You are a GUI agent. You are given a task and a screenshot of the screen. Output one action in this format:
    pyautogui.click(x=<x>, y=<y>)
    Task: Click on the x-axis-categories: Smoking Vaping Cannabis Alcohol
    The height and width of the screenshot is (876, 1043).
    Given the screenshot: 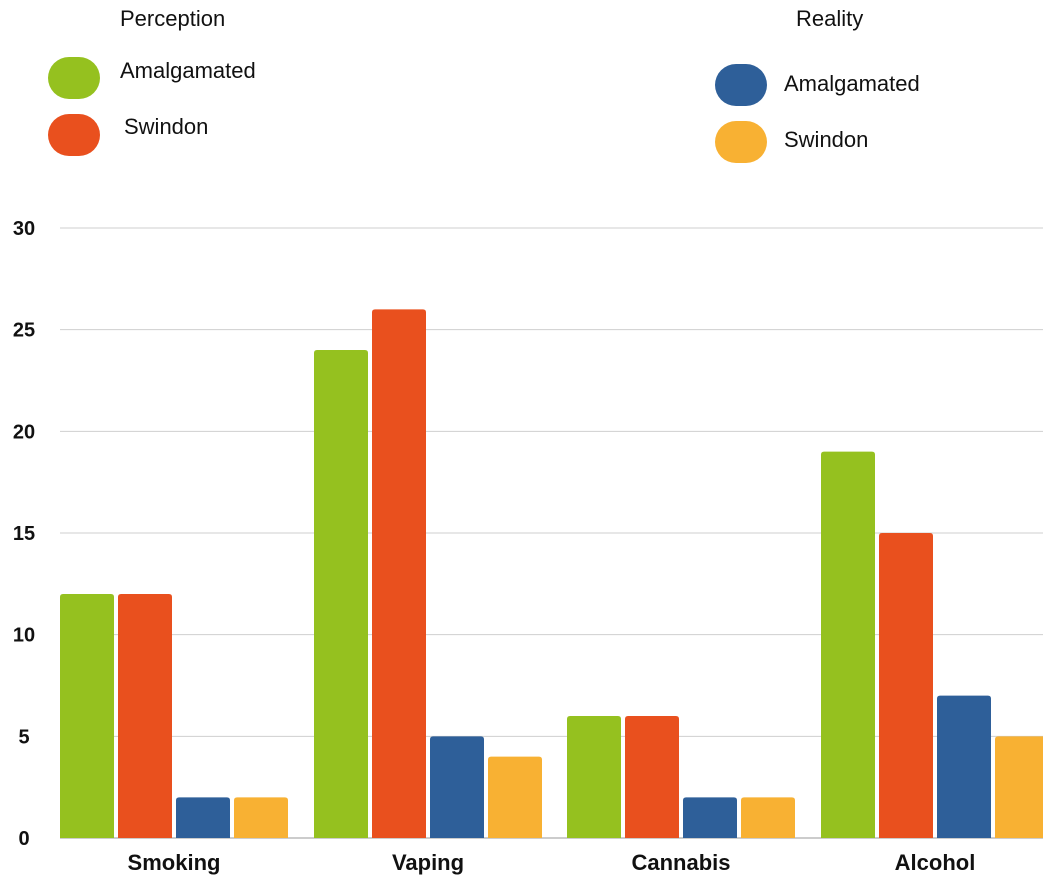 What is the action you would take?
    pyautogui.click(x=552, y=862)
    